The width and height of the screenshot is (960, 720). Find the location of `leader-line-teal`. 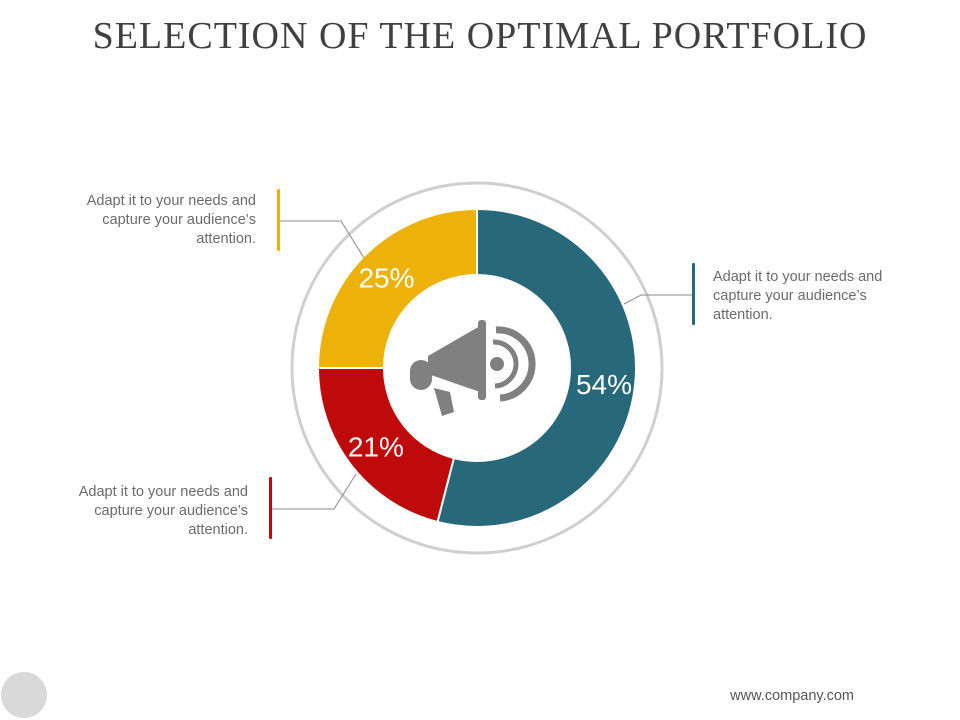

leader-line-teal is located at coordinates (658, 299).